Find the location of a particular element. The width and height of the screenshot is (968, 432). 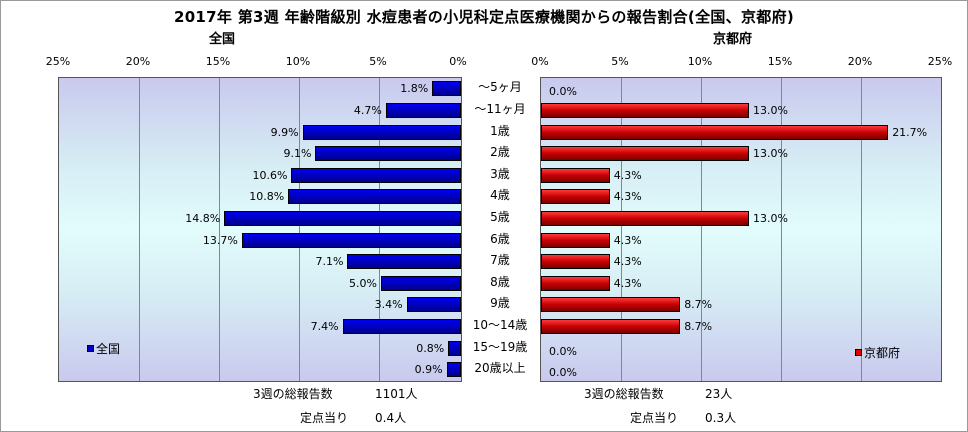

category-label: 10～14歳 is located at coordinates (500, 324).